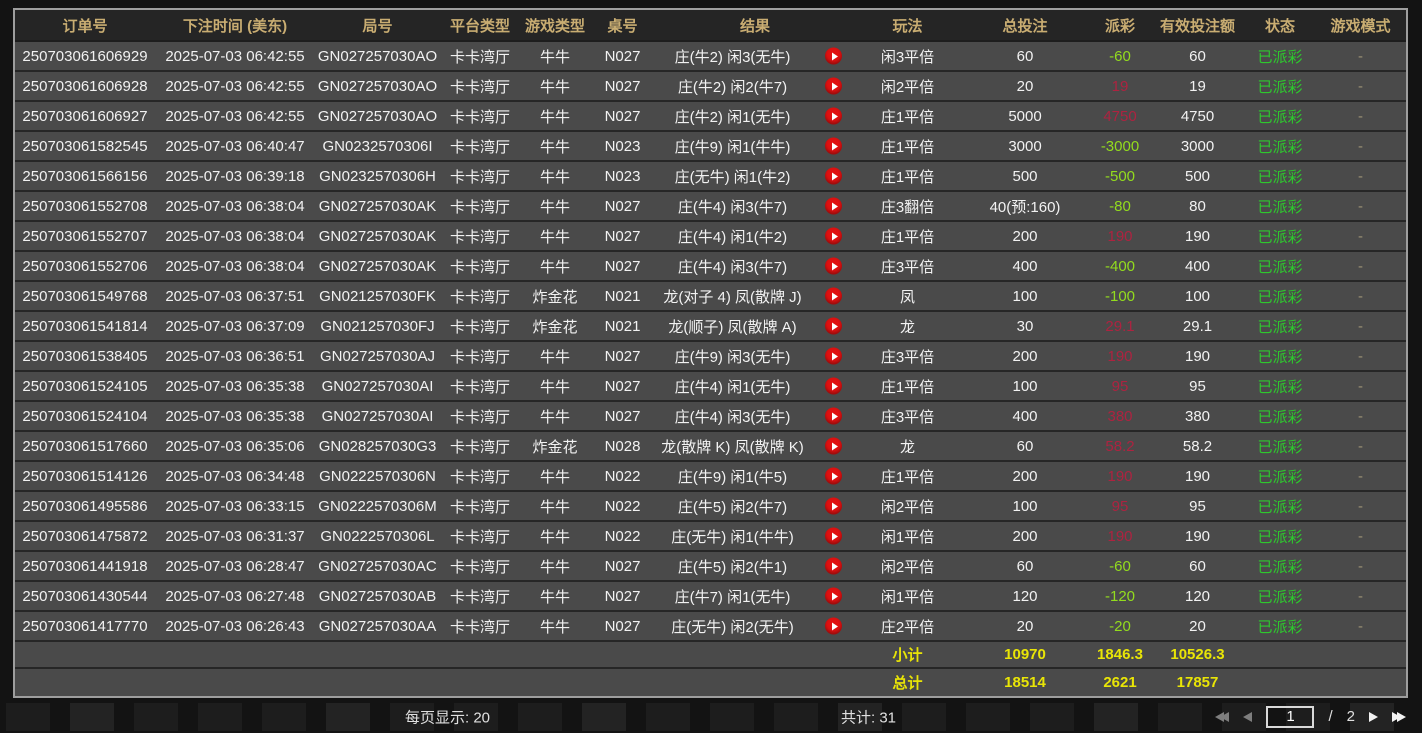 This screenshot has height=733, width=1422. Describe the element at coordinates (732, 237) in the screenshot. I see `result-text: 庄(牛4) 闲1(牛2)` at that location.